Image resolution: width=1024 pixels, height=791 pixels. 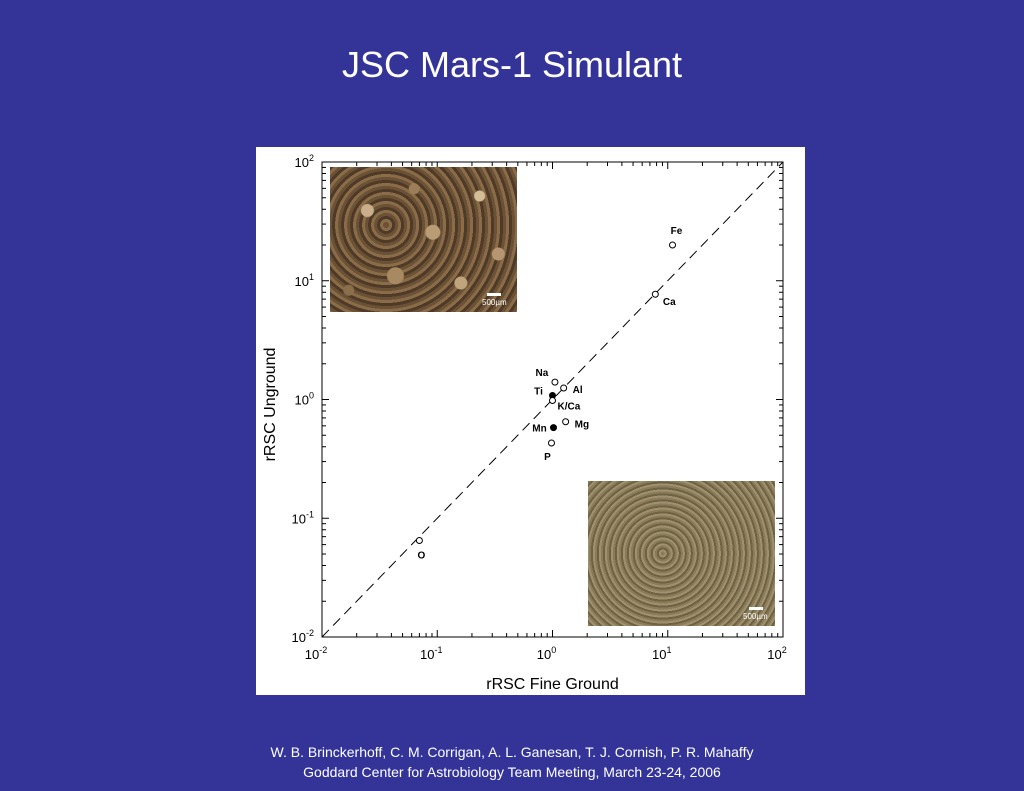 What do you see at coordinates (569, 407) in the screenshot?
I see `point-label: K/Ca` at bounding box center [569, 407].